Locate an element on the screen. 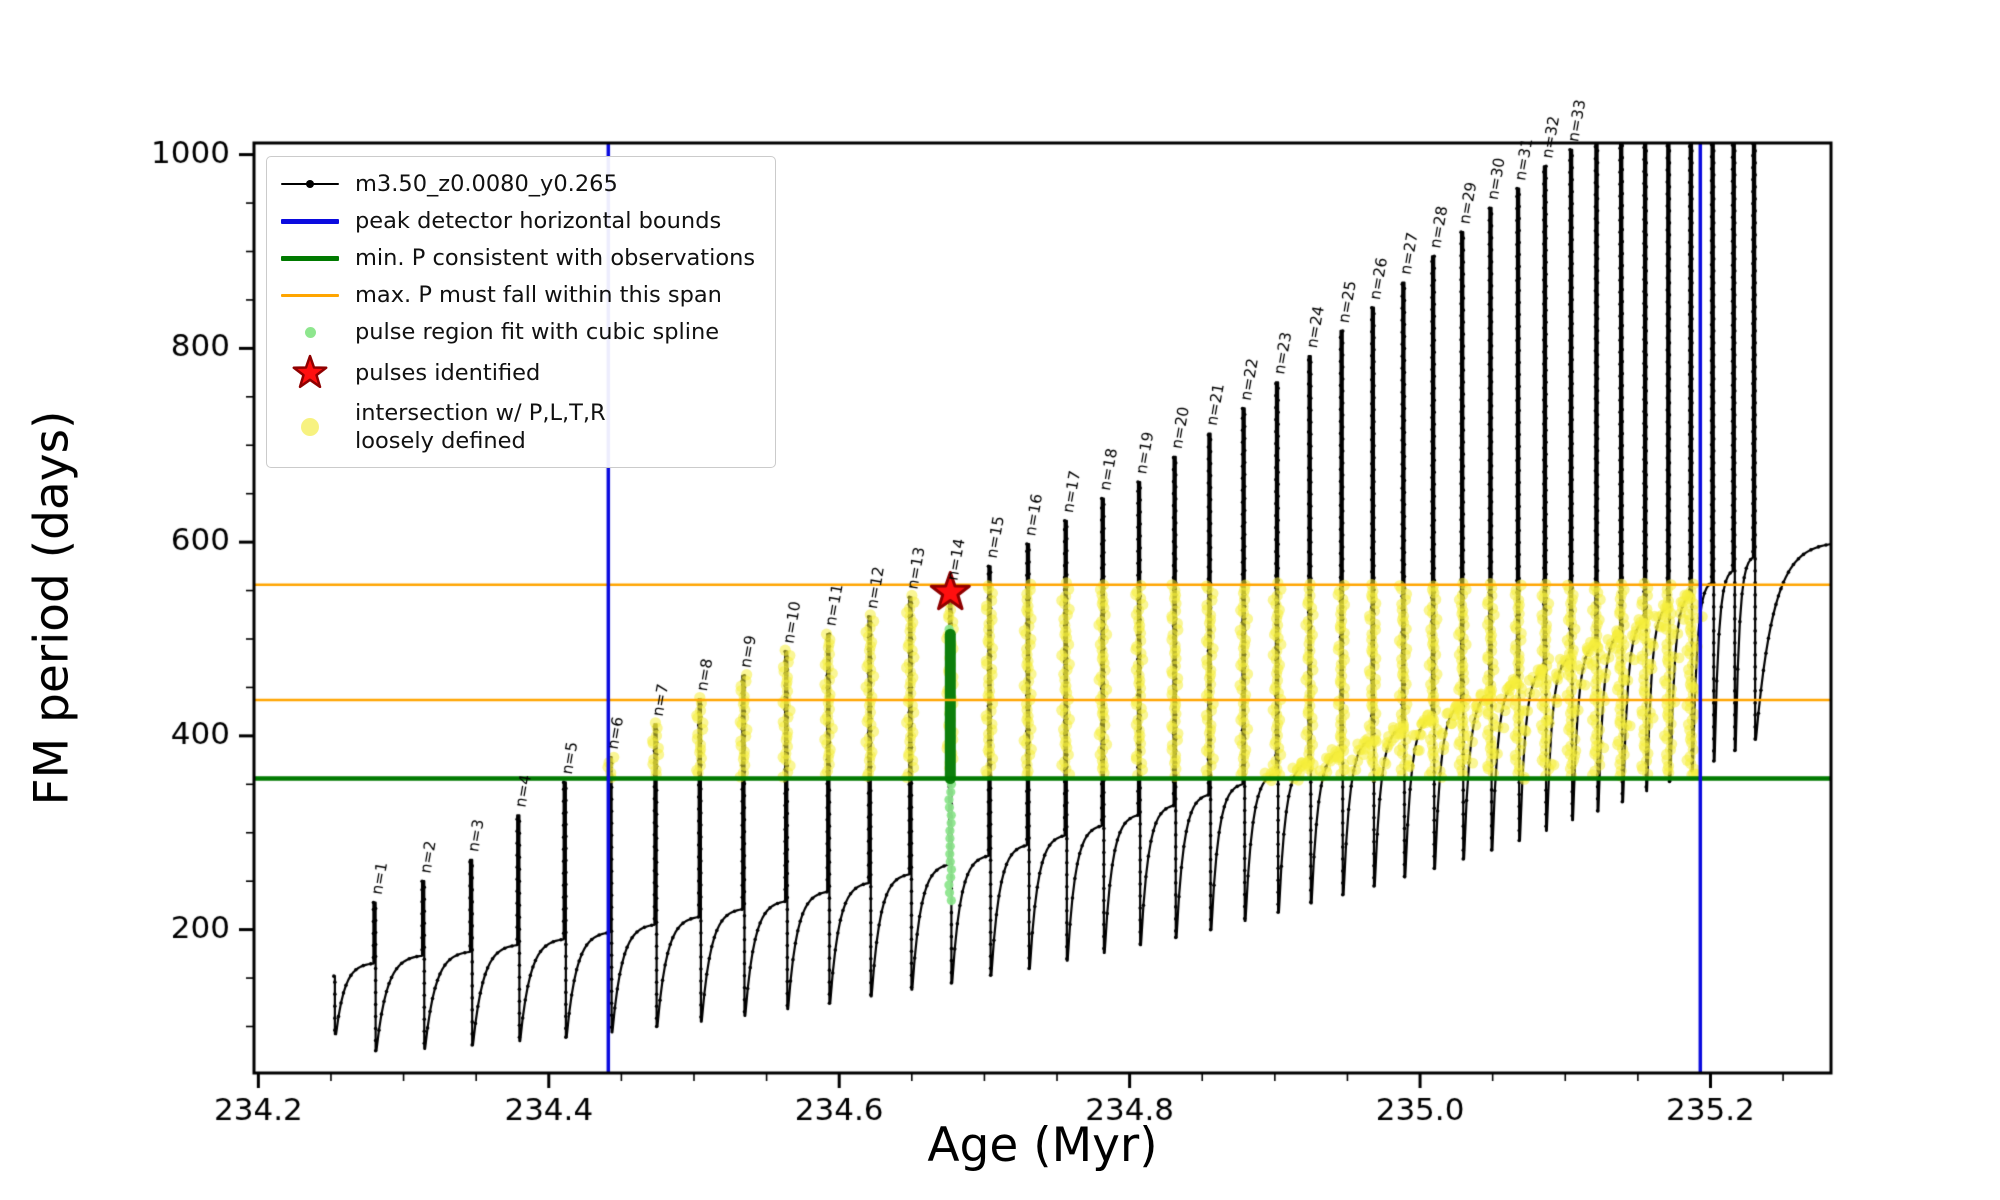 The height and width of the screenshot is (1200, 2000). legend-marker-small-dot is located at coordinates (310, 332).